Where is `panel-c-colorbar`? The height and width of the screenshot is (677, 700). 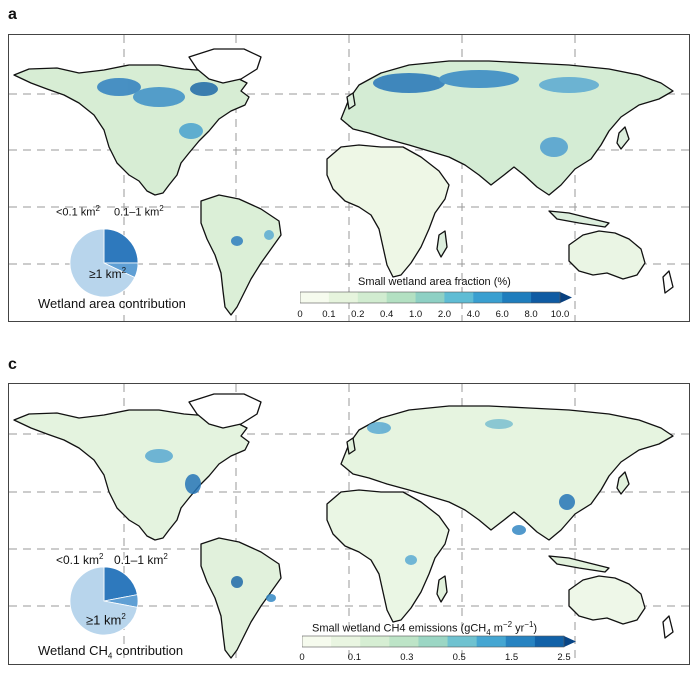
panel-c-colorbar is located at coordinates (439, 641).